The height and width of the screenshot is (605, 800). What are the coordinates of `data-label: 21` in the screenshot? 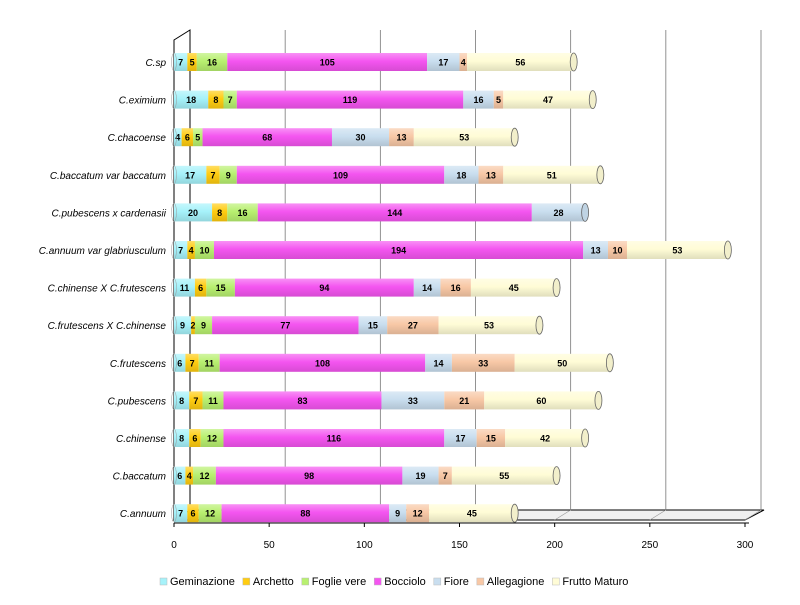 It's located at (464, 401).